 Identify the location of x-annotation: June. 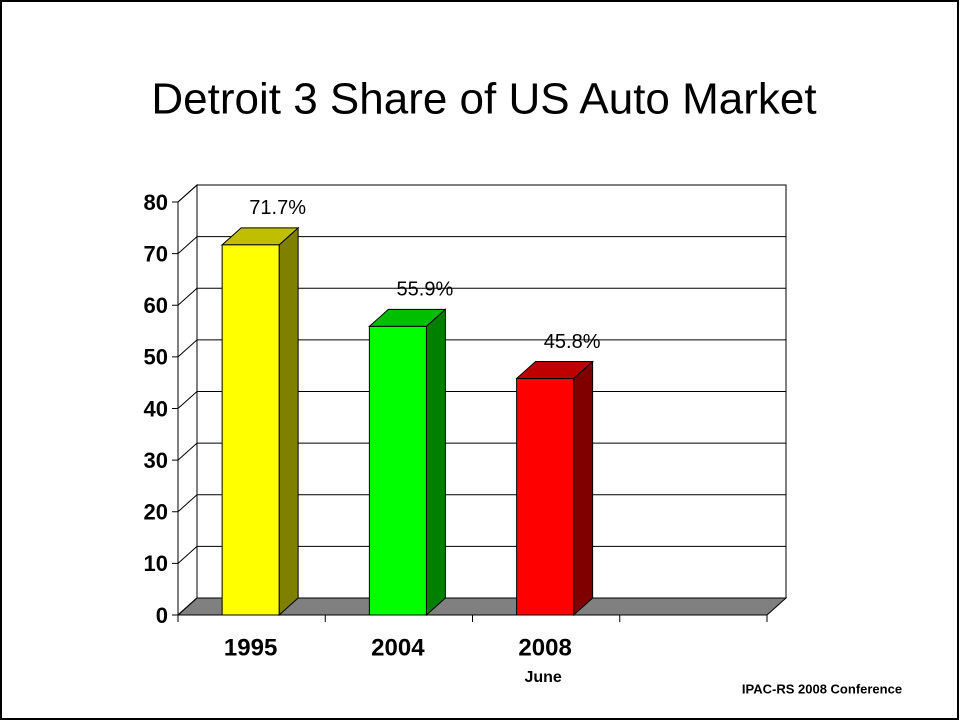
(542, 677).